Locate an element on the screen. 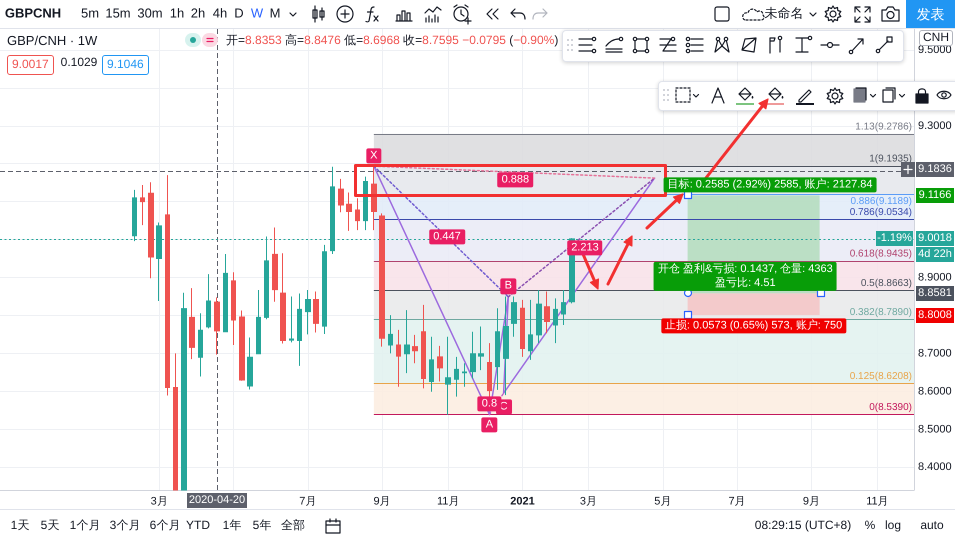  text: CNH is located at coordinates (936, 38).